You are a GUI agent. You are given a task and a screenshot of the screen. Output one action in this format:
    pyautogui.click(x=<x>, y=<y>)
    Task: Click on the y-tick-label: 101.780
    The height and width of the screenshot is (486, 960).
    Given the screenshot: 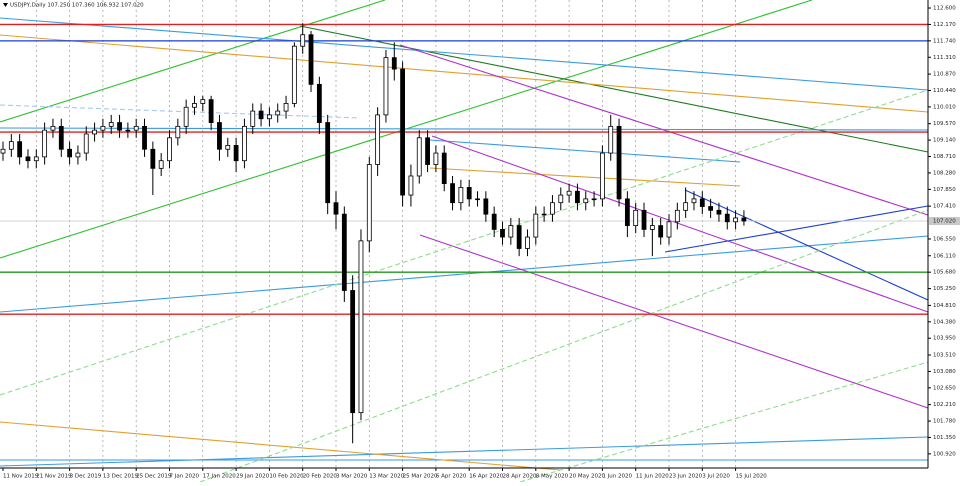 What is the action you would take?
    pyautogui.click(x=944, y=422)
    